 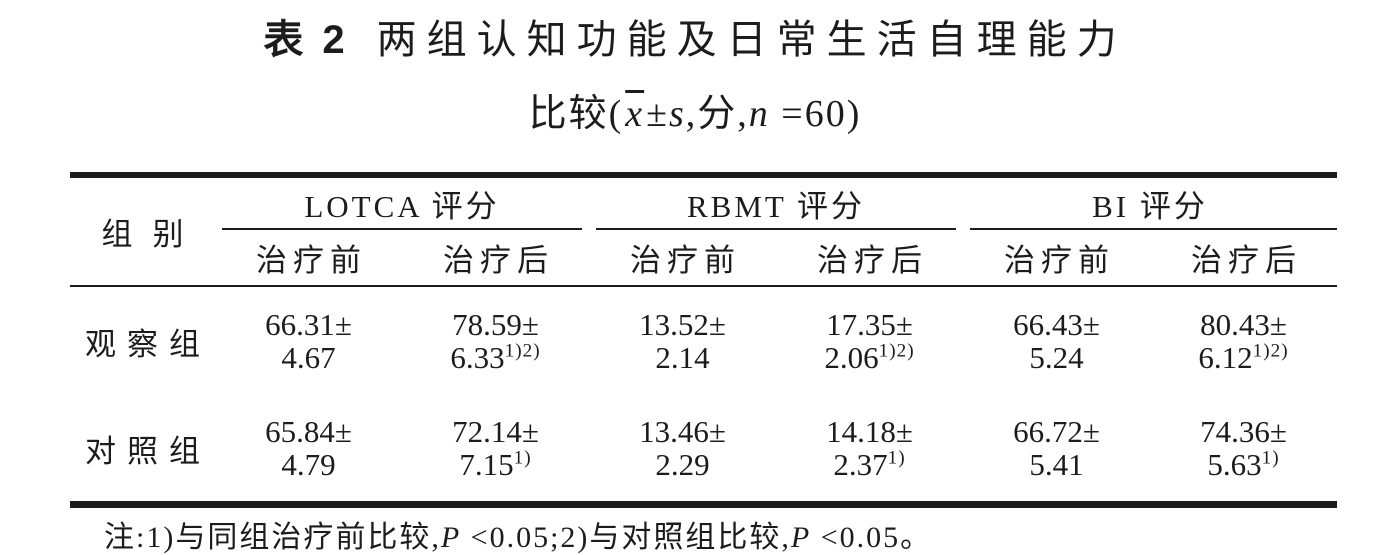 What do you see at coordinates (872, 537) in the screenshot?
I see `note-part3: <0.05。` at bounding box center [872, 537].